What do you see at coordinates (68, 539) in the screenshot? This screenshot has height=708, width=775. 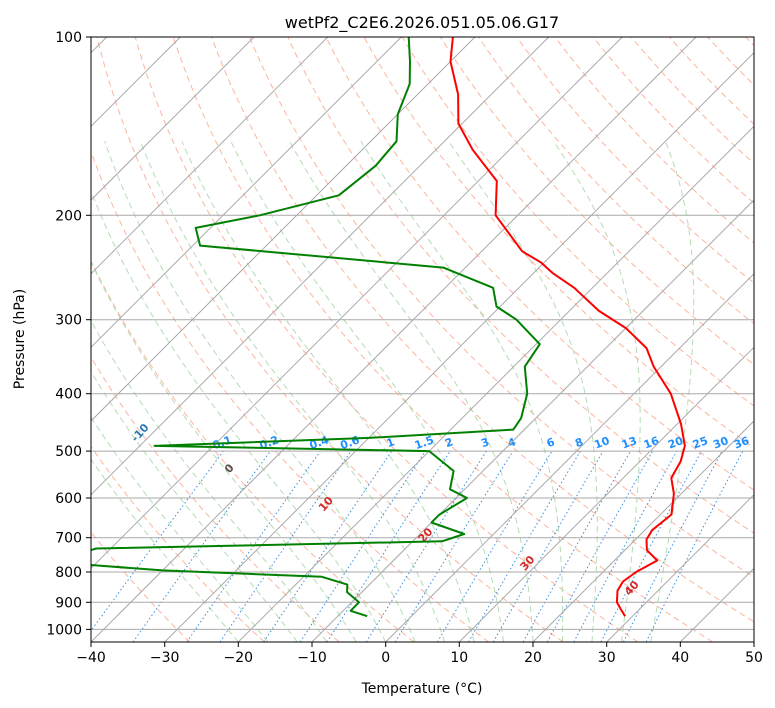 I see `y-tick-label: 700` at bounding box center [68, 539].